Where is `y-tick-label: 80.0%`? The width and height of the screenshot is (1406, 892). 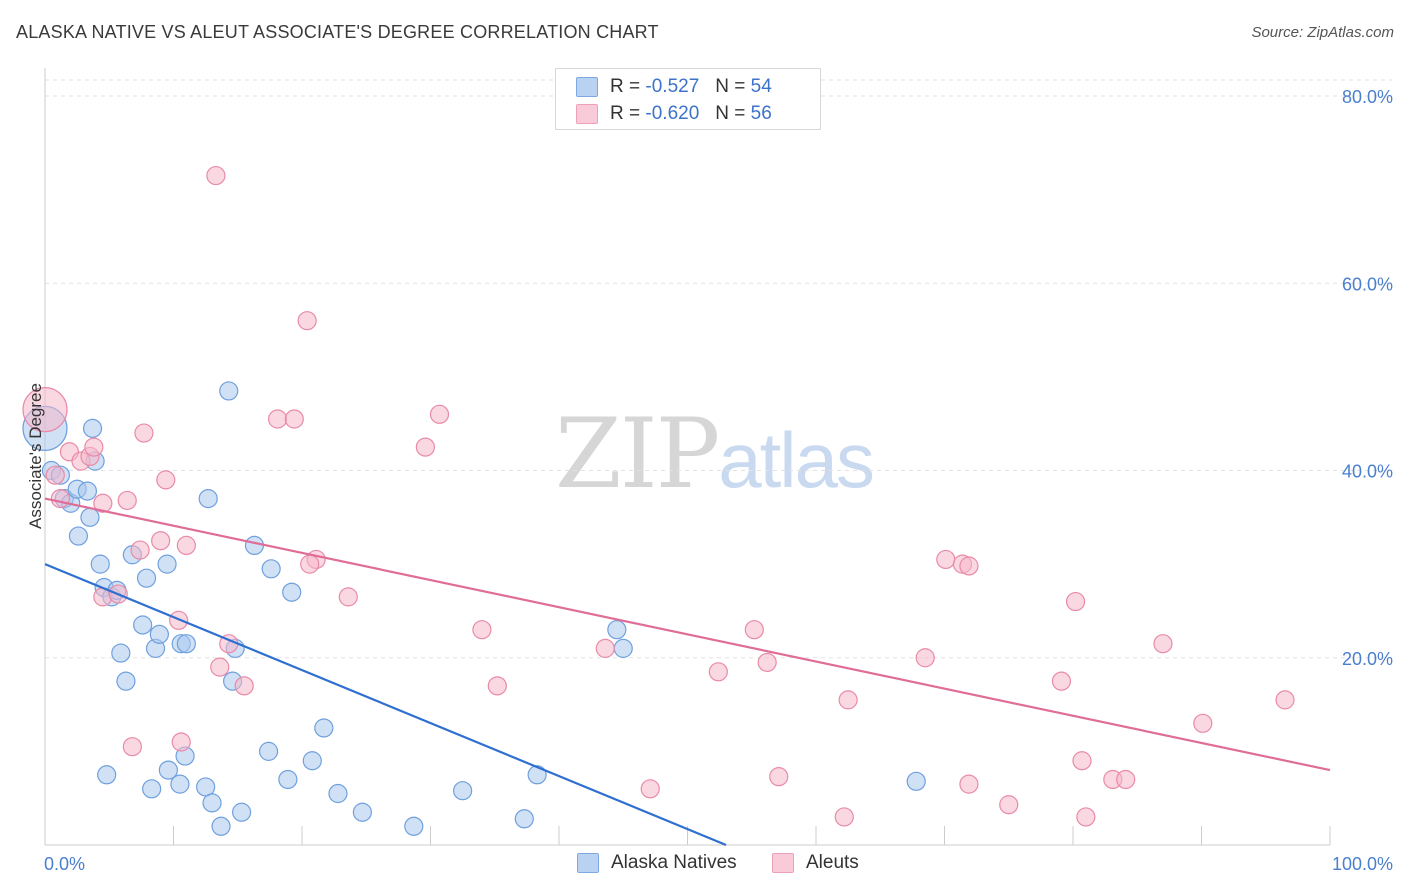 y-tick-label: 80.0% is located at coordinates (1367, 97).